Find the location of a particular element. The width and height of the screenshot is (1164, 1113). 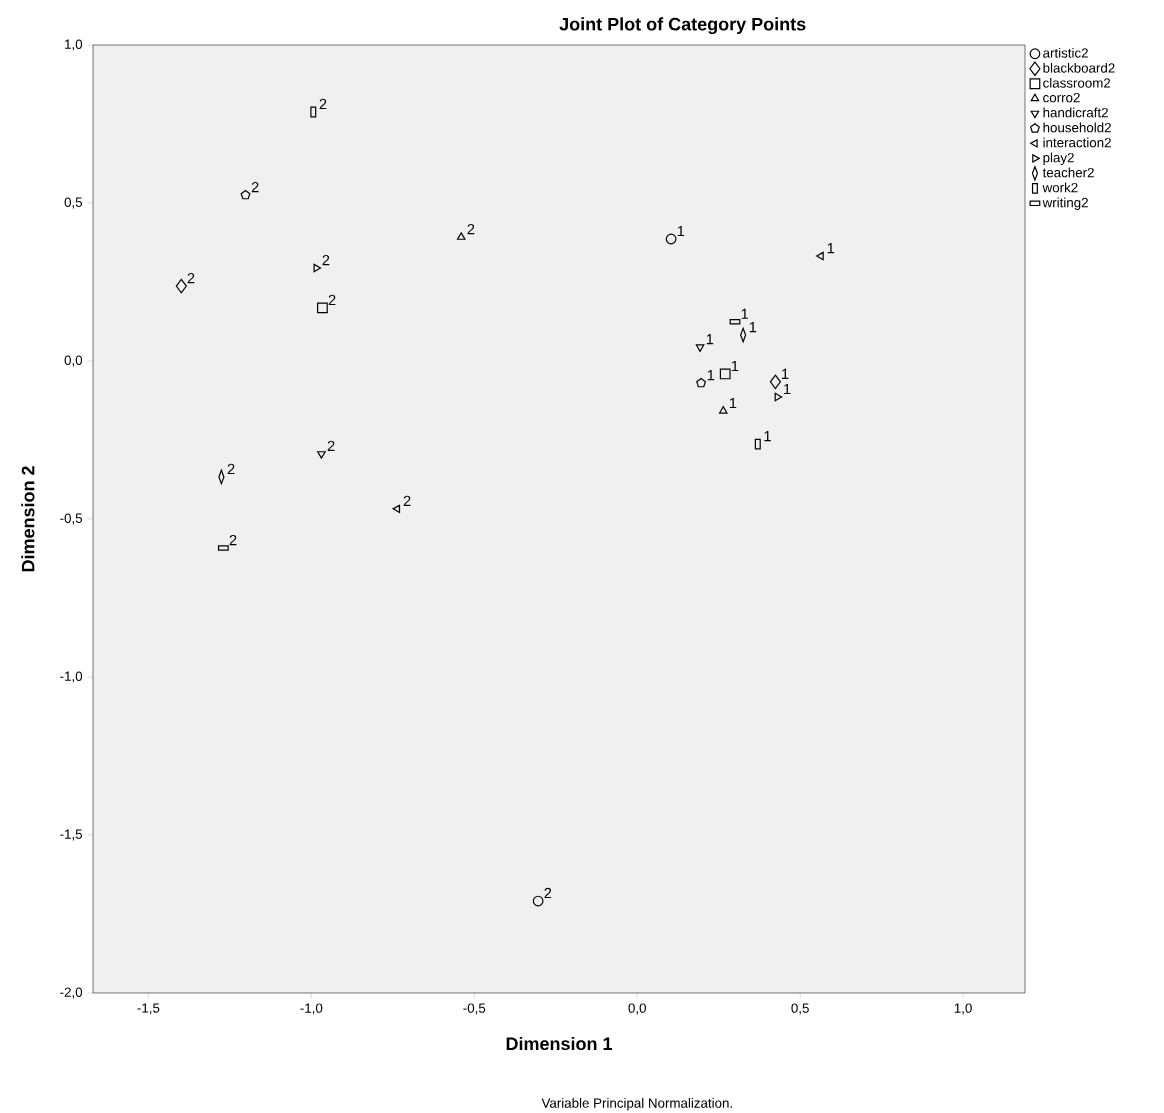

legend-label: blackboard2 is located at coordinates (1079, 67).